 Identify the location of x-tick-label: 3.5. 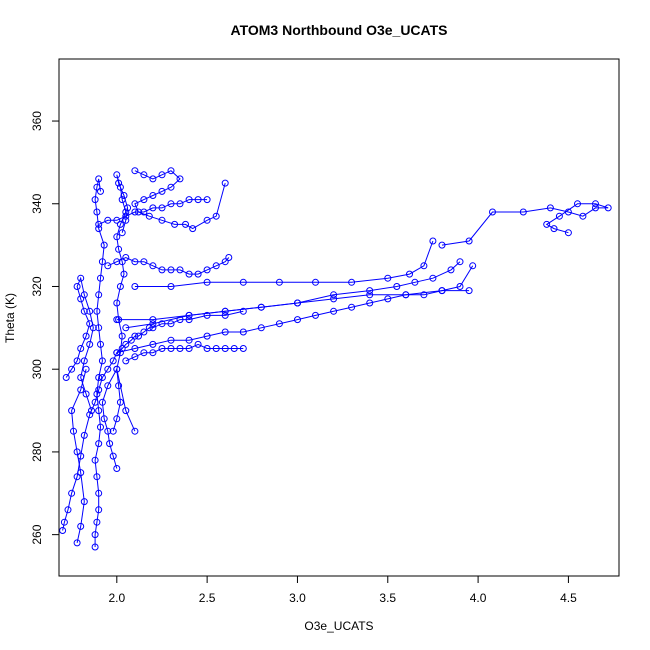
(387, 598).